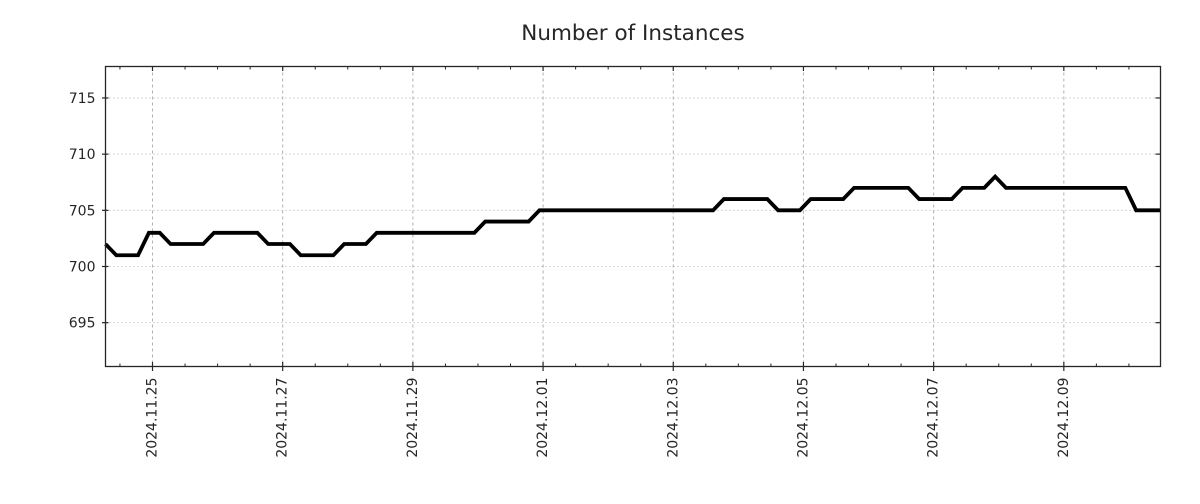 This screenshot has height=504, width=1200. Describe the element at coordinates (82, 99) in the screenshot. I see `y-tick-label: 715` at that location.